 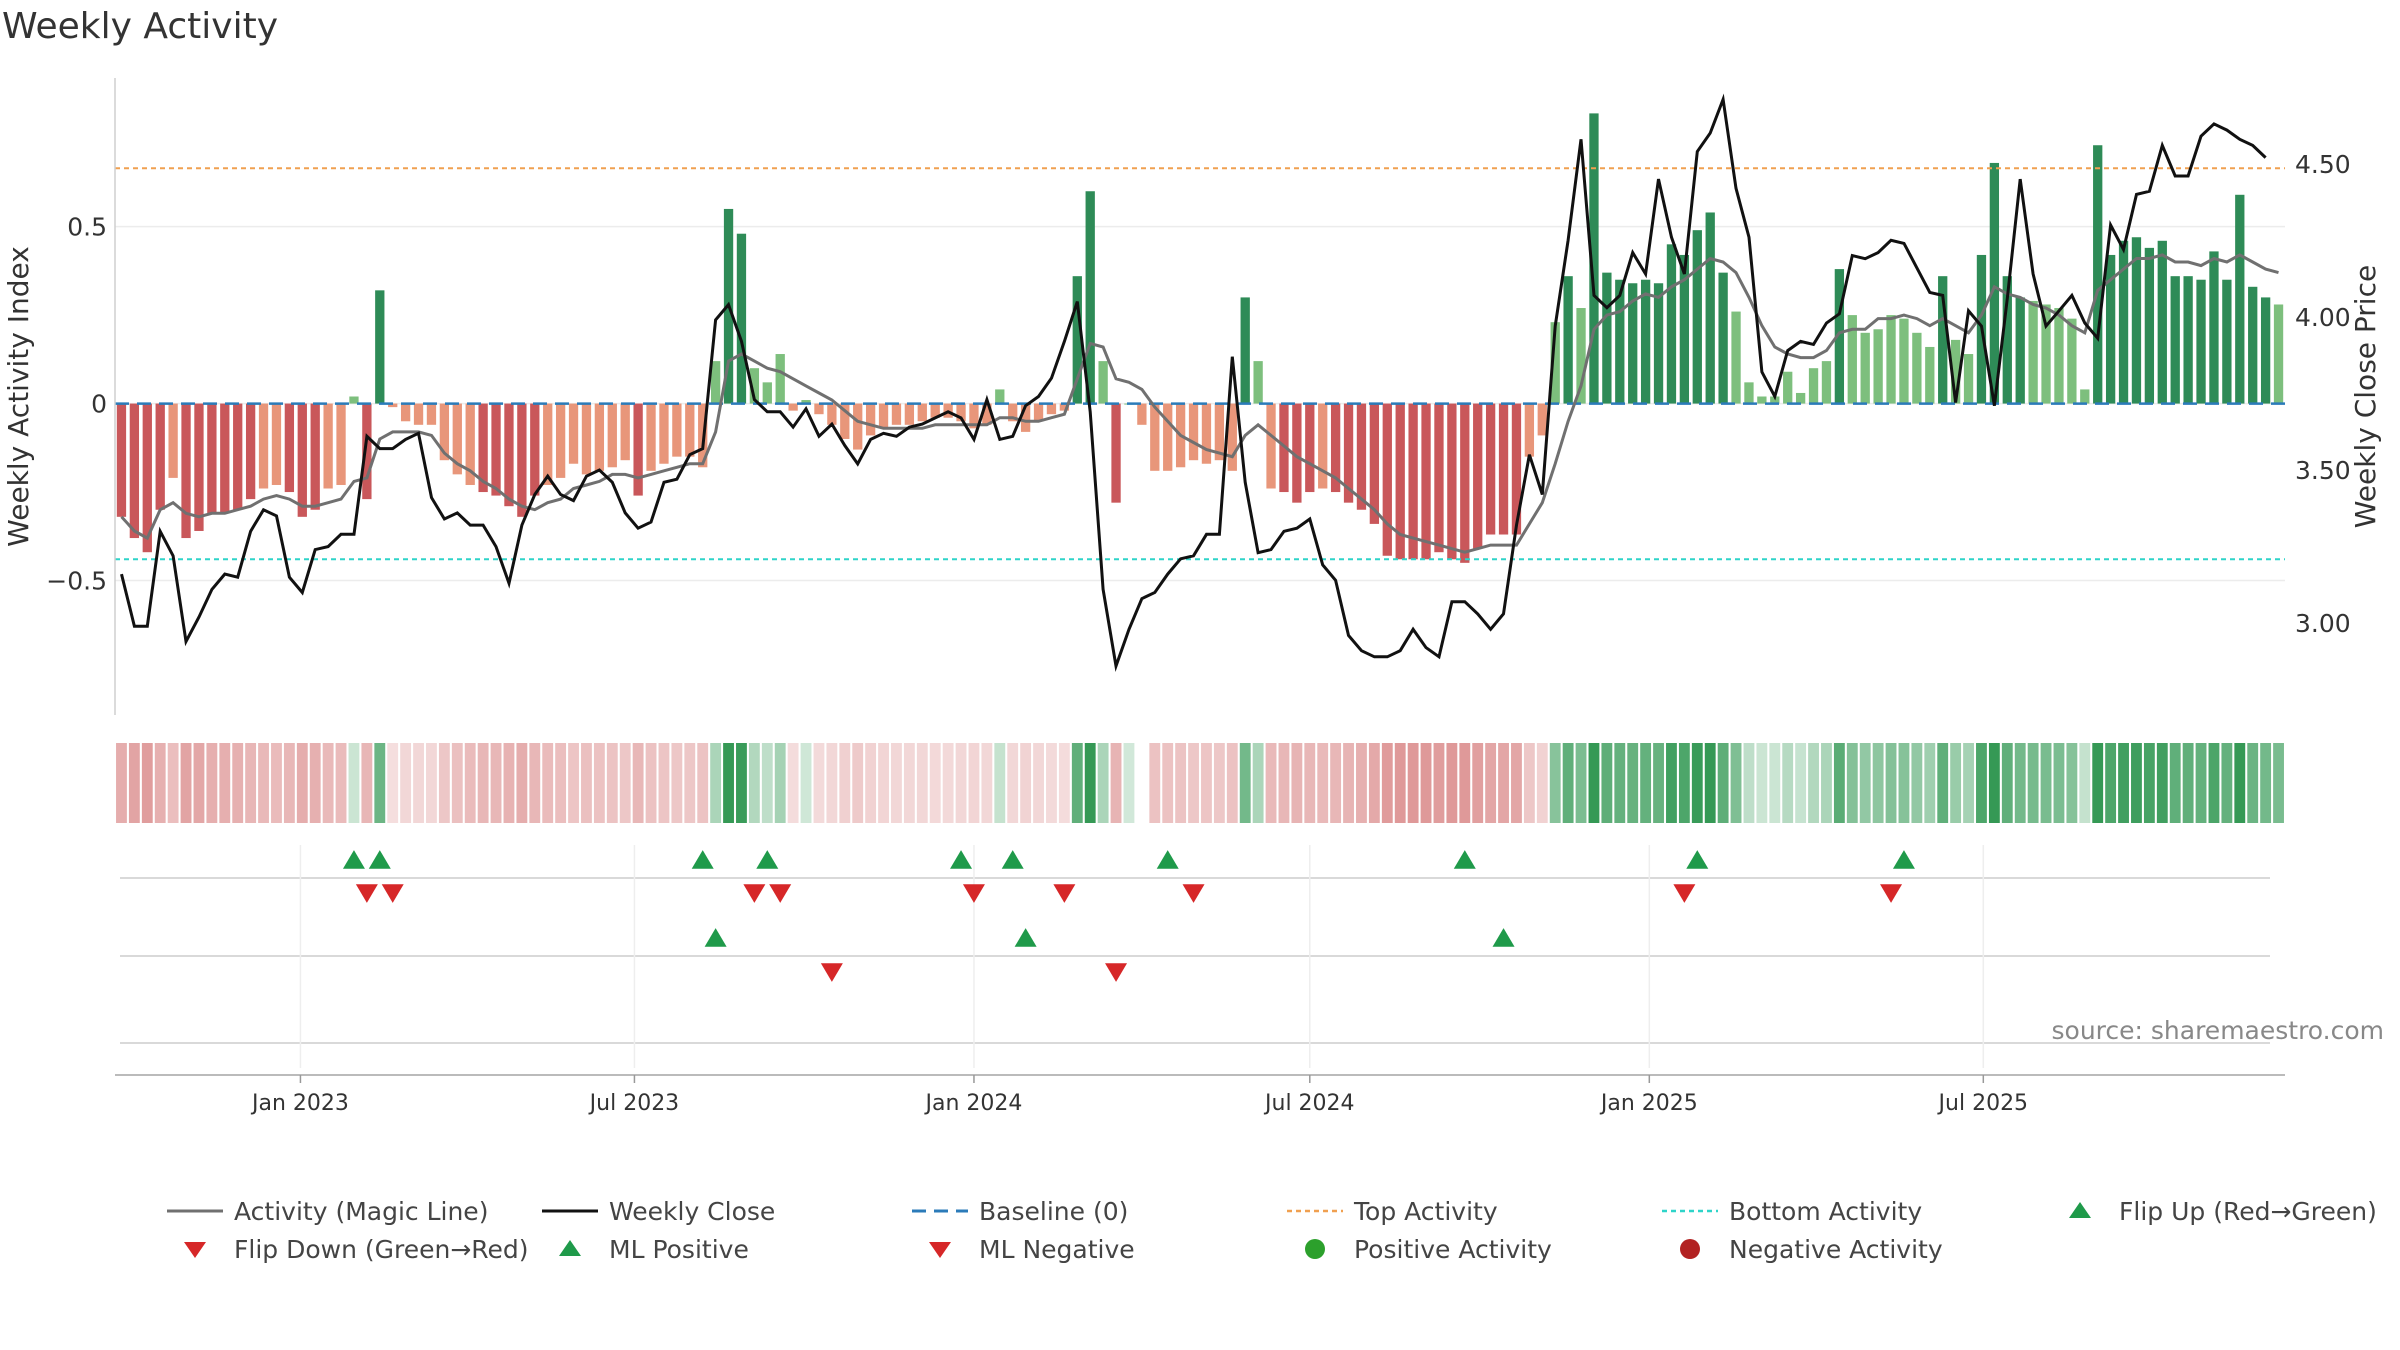 I want to click on legend-item: Flip Up (Red→Green), so click(x=2211, y=1211).